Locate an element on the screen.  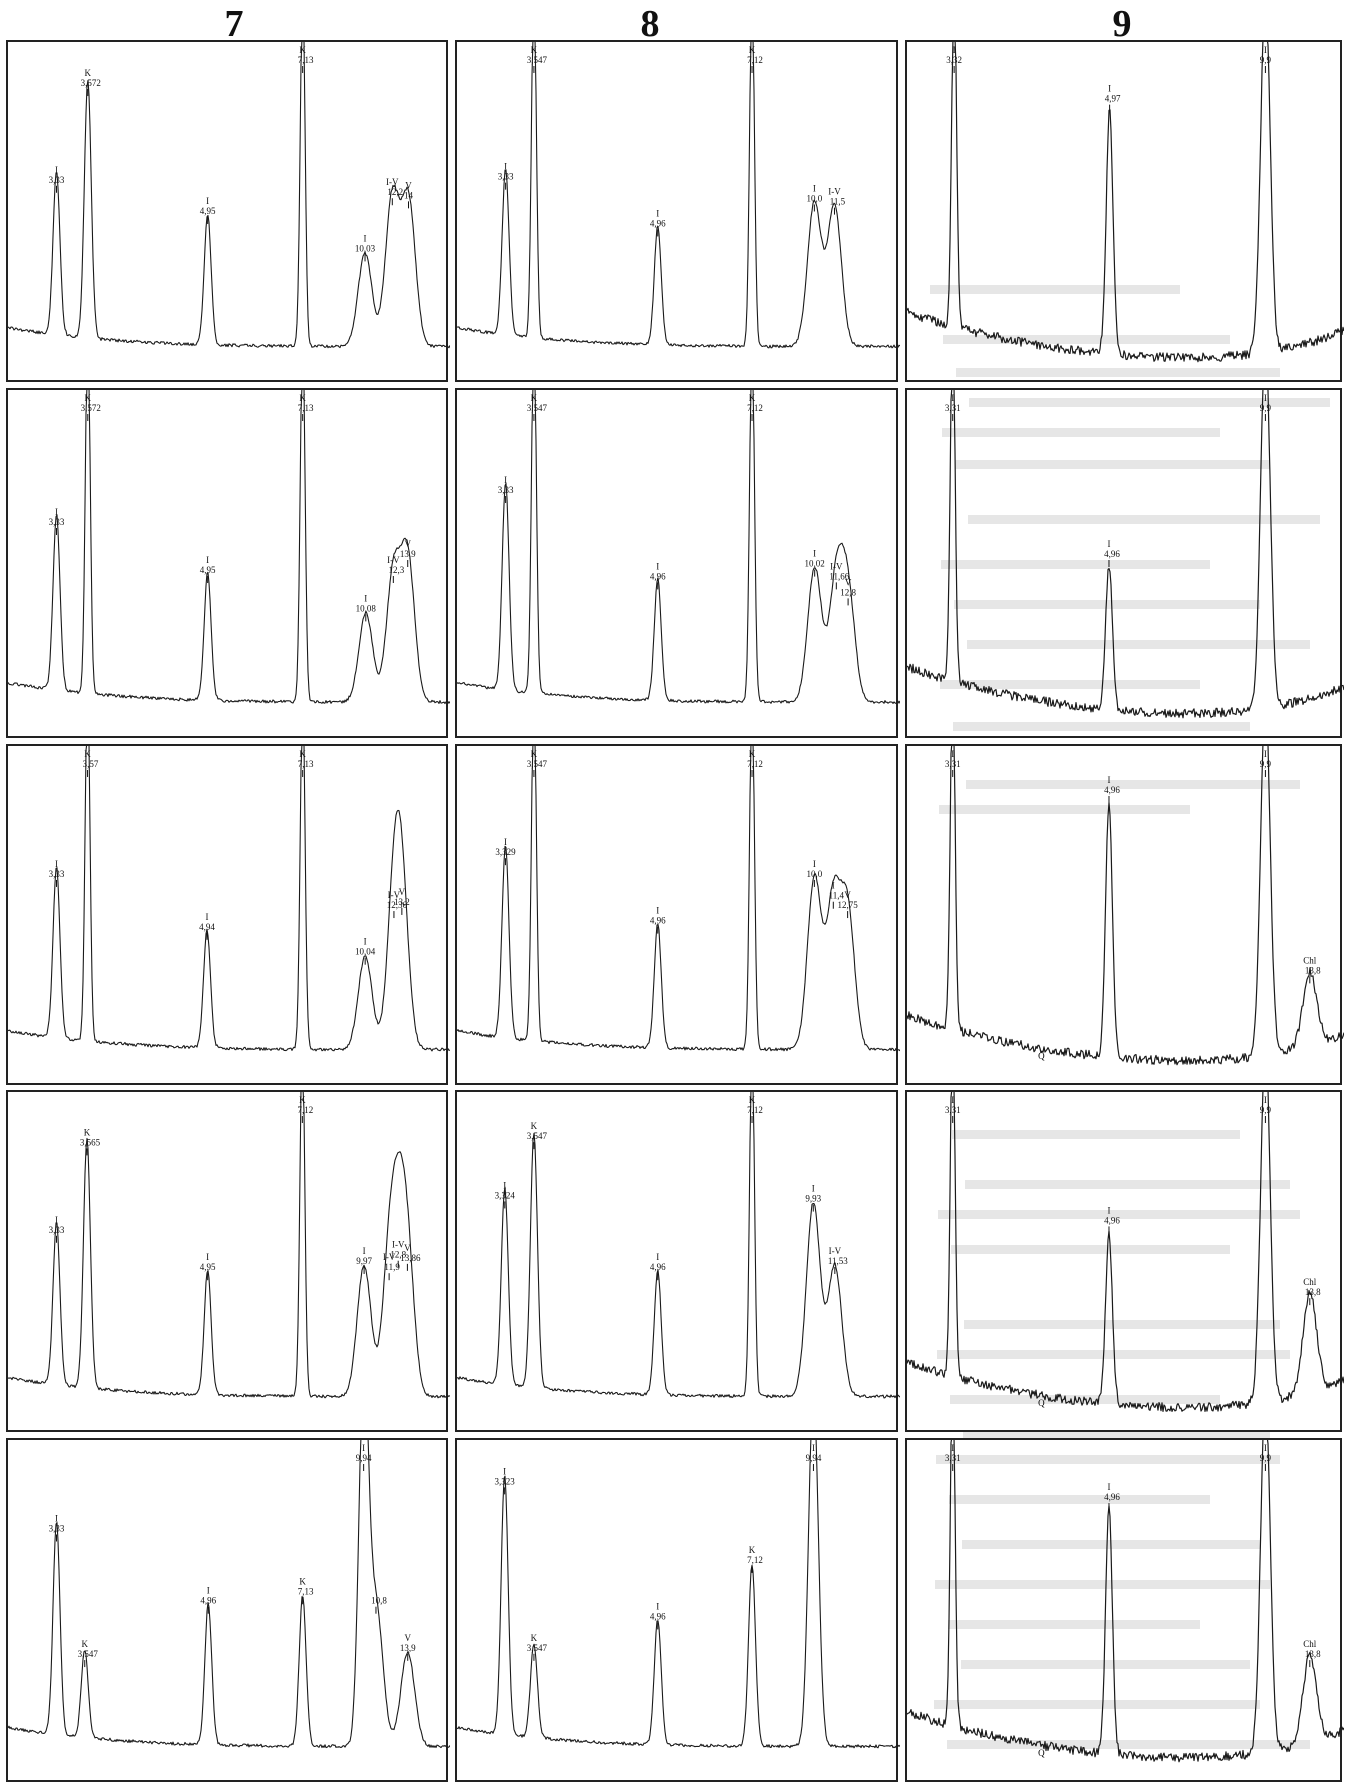
peak-d-value: 3,57 is located at coordinates (91, 764).